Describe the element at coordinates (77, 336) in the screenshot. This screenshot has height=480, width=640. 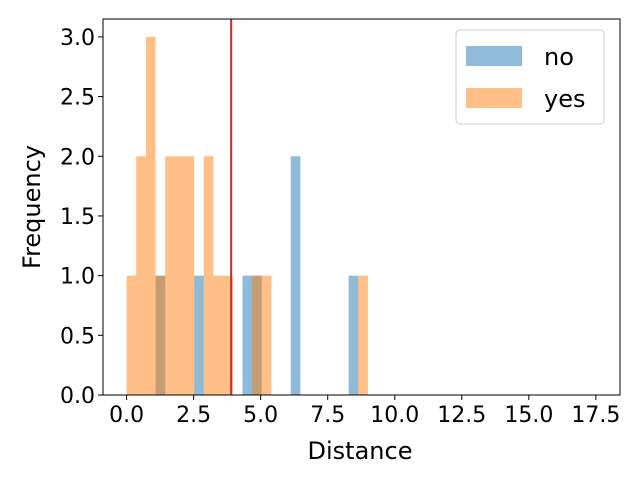
I see `y-tick-label: 0.5` at that location.